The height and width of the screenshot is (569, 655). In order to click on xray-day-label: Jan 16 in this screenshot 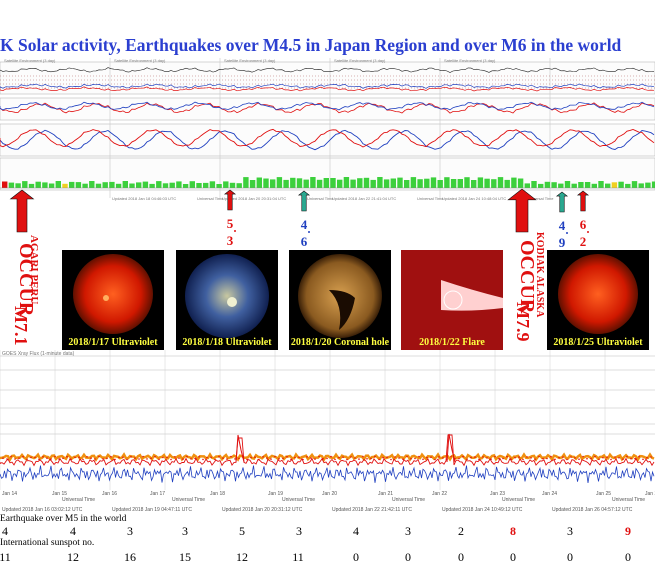, I will do `click(109, 494)`.